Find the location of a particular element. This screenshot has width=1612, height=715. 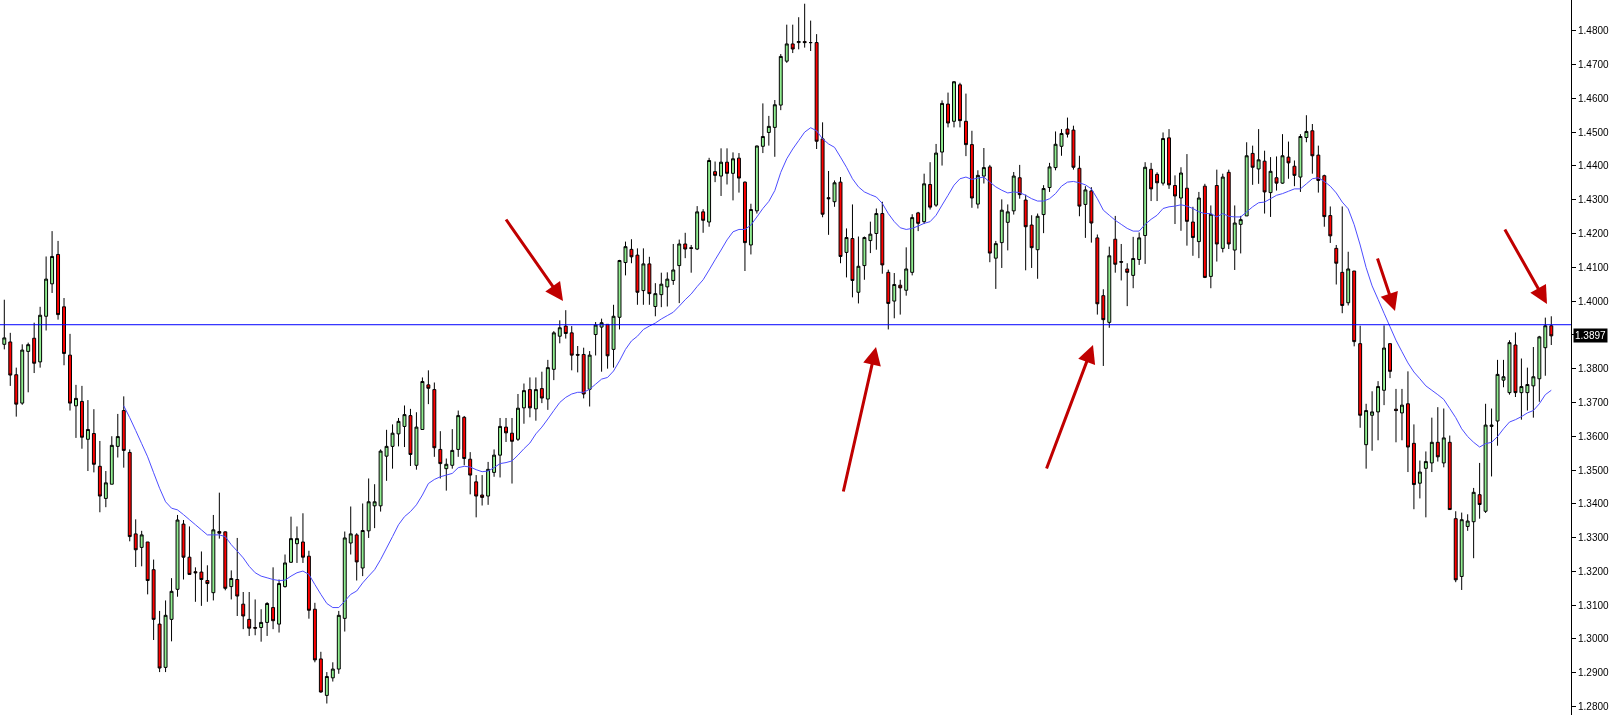

y-tick-label: 1.2900 is located at coordinates (1594, 673).